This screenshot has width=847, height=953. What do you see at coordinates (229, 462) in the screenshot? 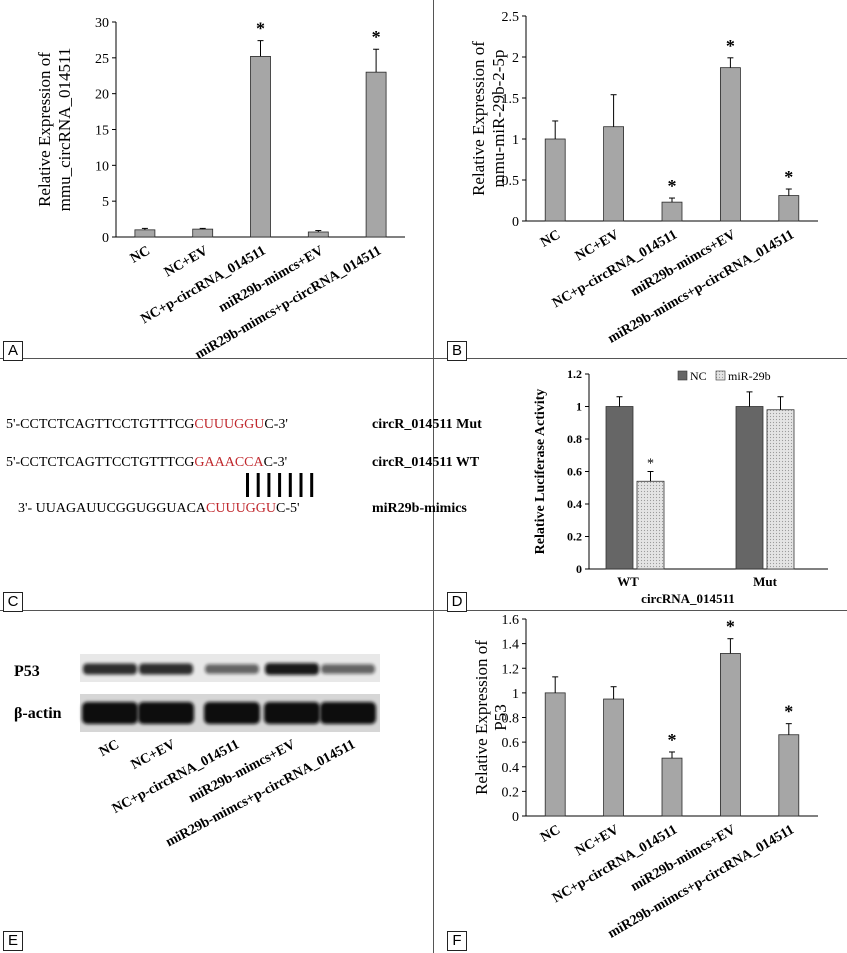
I see `sequence-highlight: GAAACCA` at bounding box center [229, 462].